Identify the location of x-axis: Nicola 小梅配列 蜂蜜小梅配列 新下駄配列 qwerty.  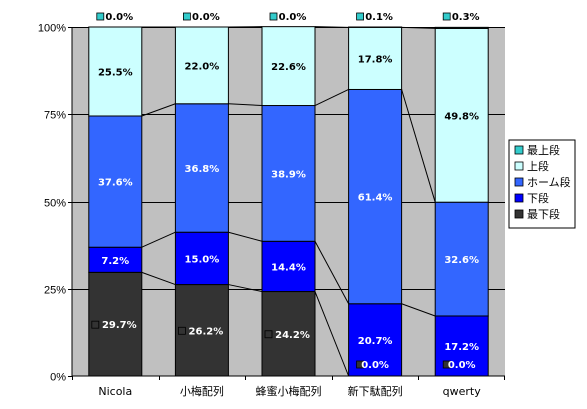
(288, 387).